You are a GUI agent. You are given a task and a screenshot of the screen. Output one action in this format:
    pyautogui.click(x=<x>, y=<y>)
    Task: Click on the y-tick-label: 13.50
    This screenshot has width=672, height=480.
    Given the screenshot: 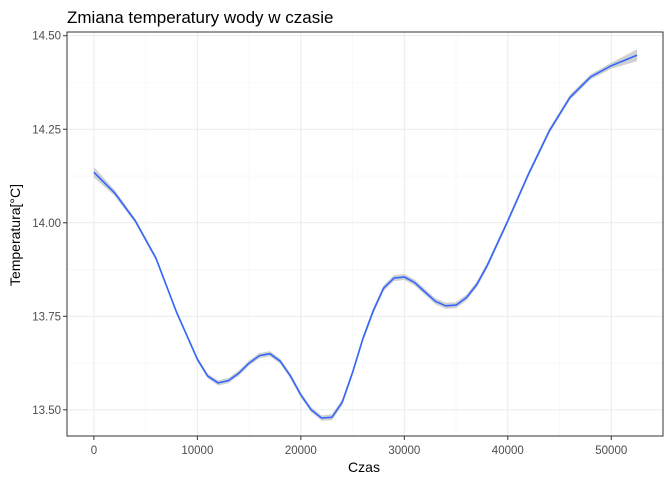 What is the action you would take?
    pyautogui.click(x=46, y=411)
    